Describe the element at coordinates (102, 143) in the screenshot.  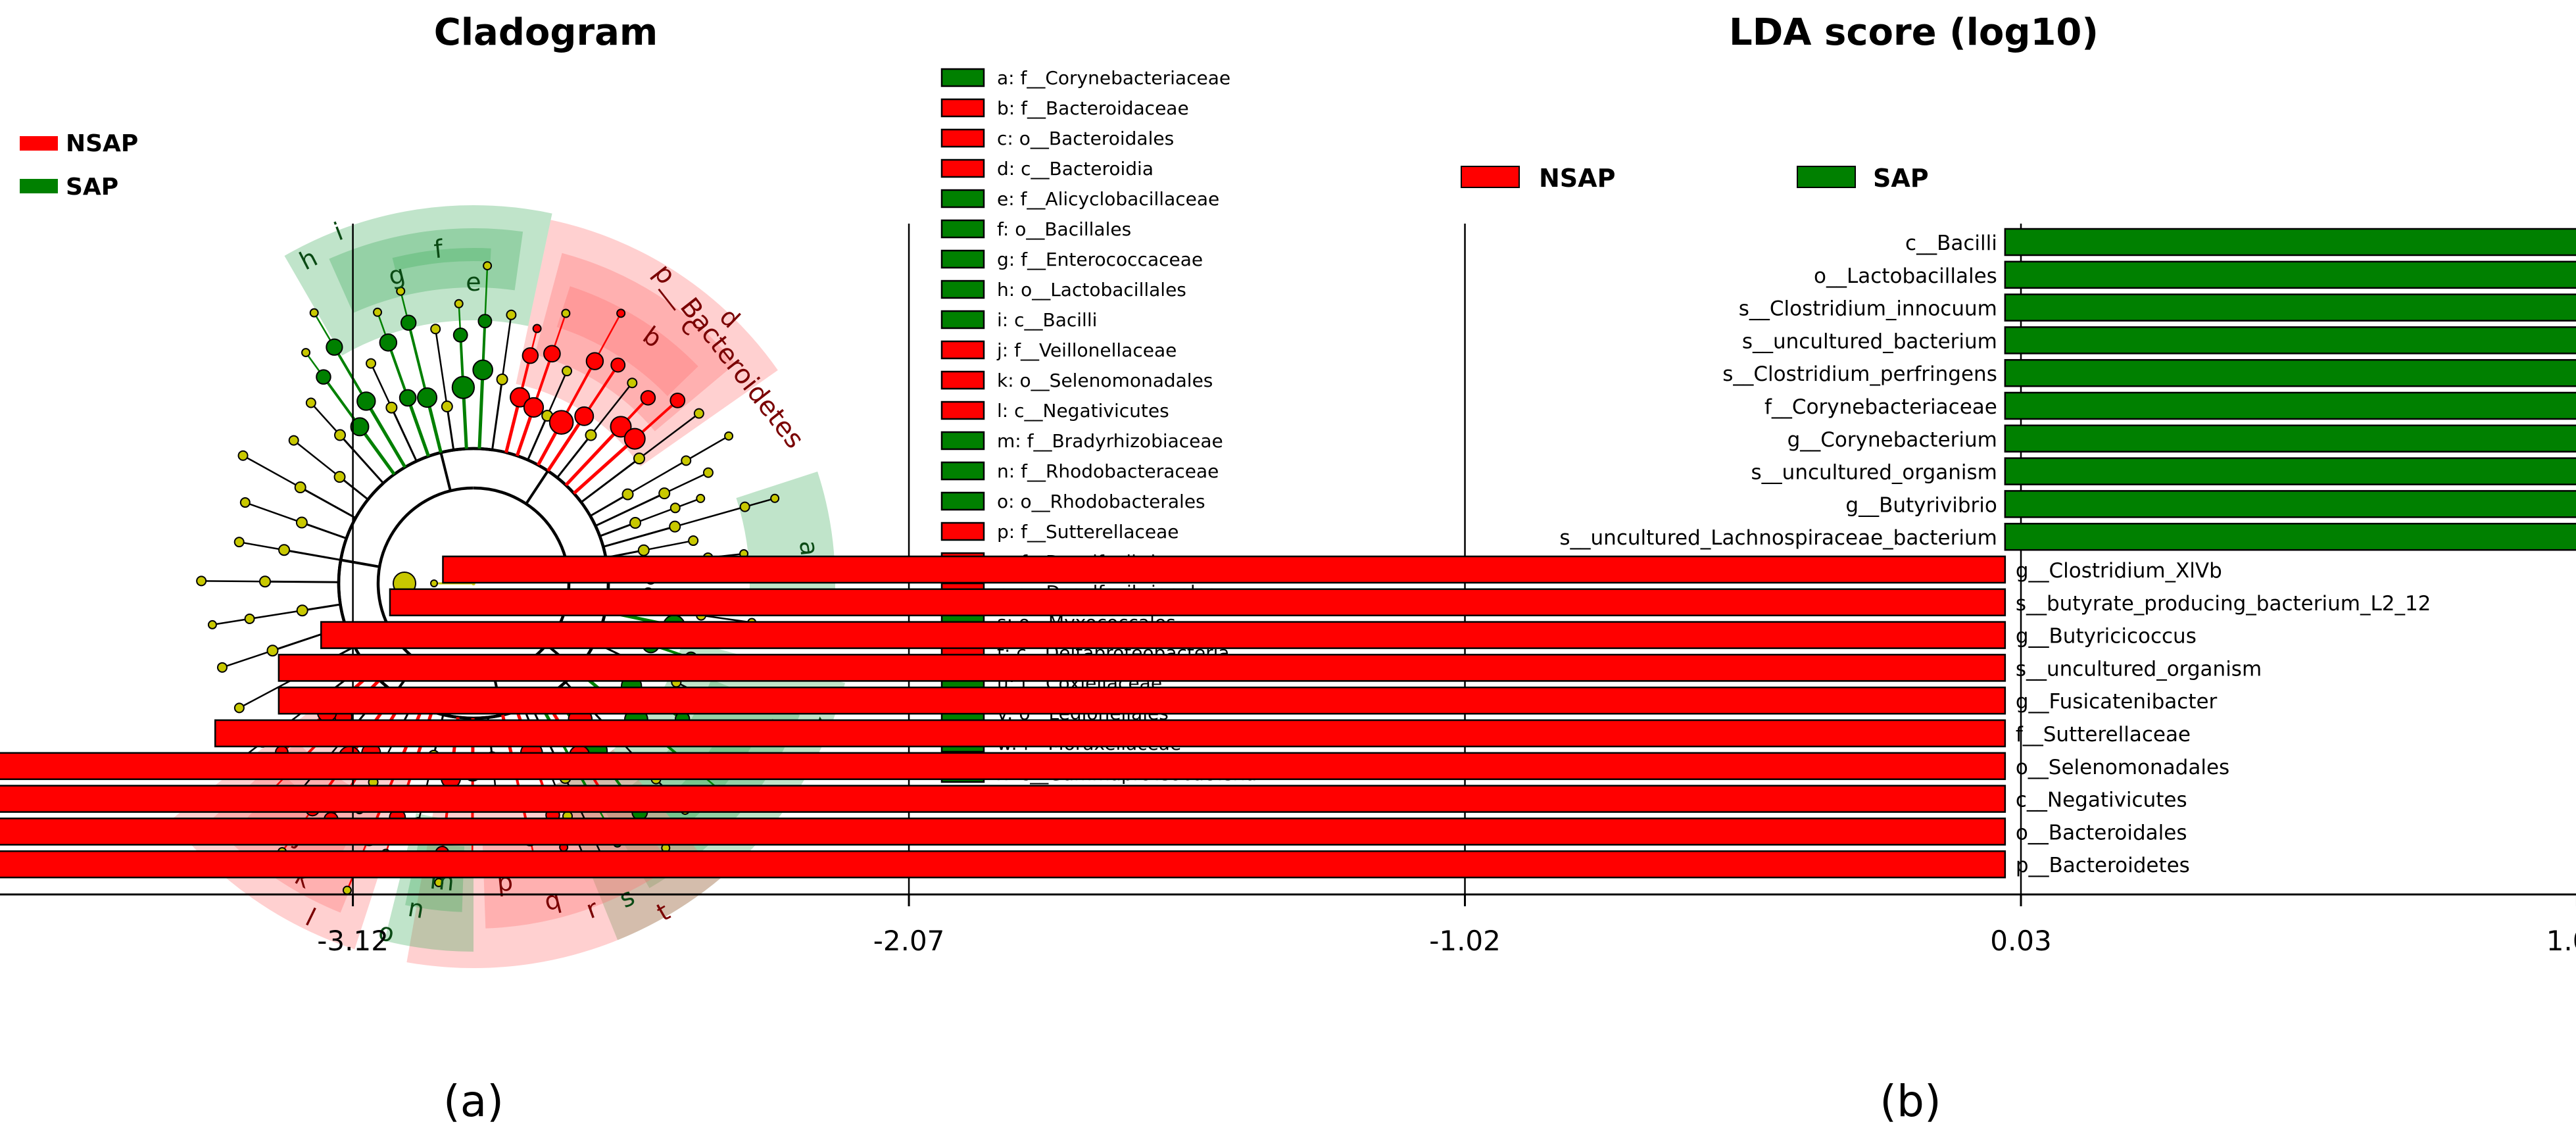
I see `nsap-legend-label: NSAP` at that location.